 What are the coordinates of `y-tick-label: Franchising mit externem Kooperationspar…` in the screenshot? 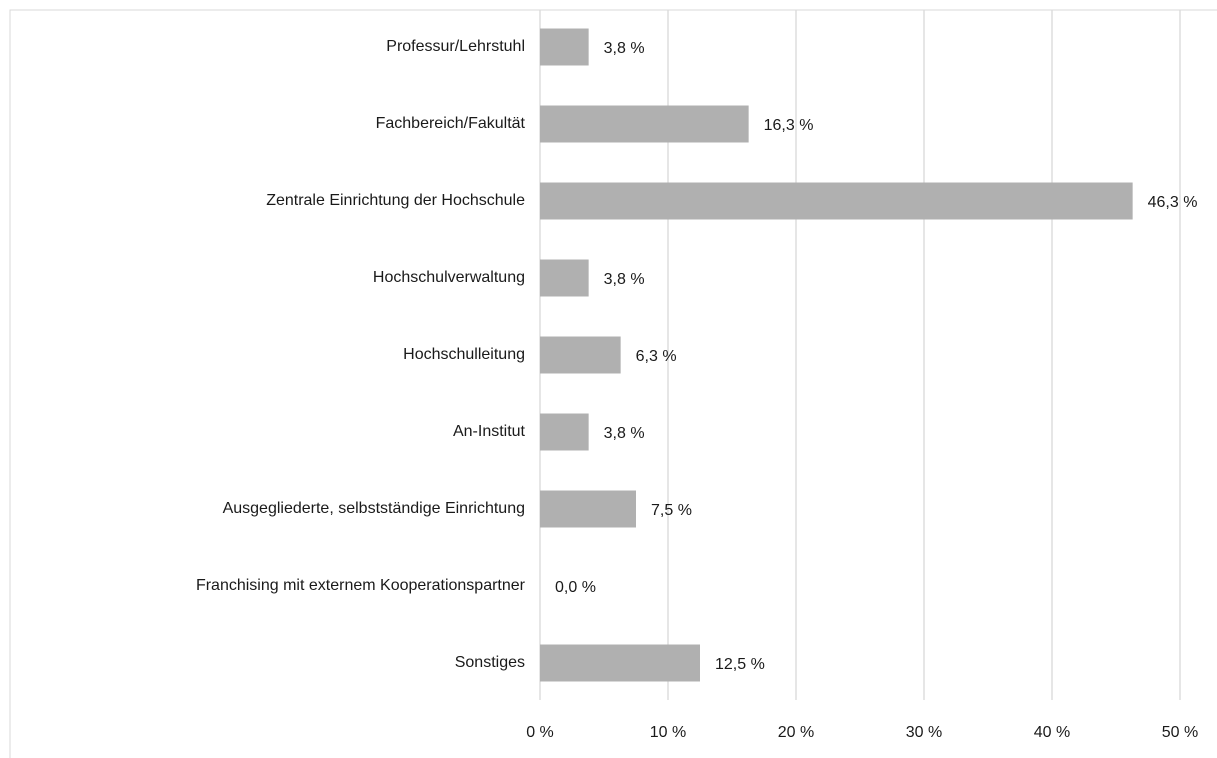 It's located at (361, 585).